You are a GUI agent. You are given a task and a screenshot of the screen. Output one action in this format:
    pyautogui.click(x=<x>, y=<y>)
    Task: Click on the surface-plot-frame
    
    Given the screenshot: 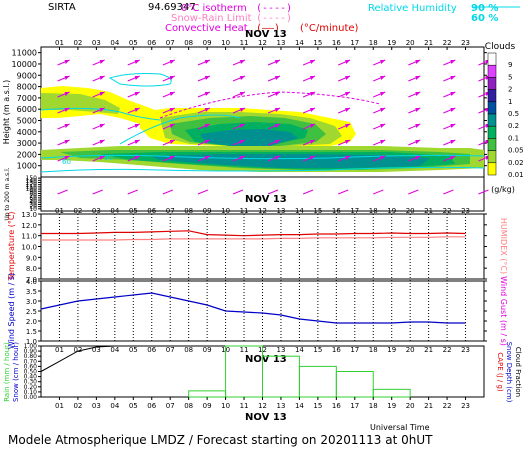 What is the action you would take?
    pyautogui.click(x=262, y=194)
    